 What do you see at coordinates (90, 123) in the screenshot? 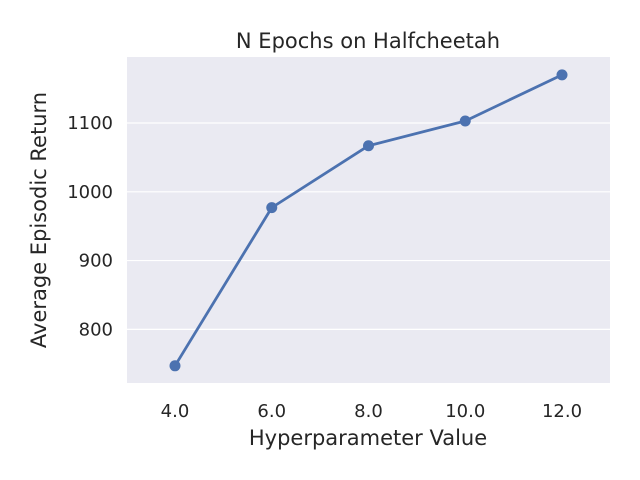
I see `y-tick-label: 1100` at bounding box center [90, 123].